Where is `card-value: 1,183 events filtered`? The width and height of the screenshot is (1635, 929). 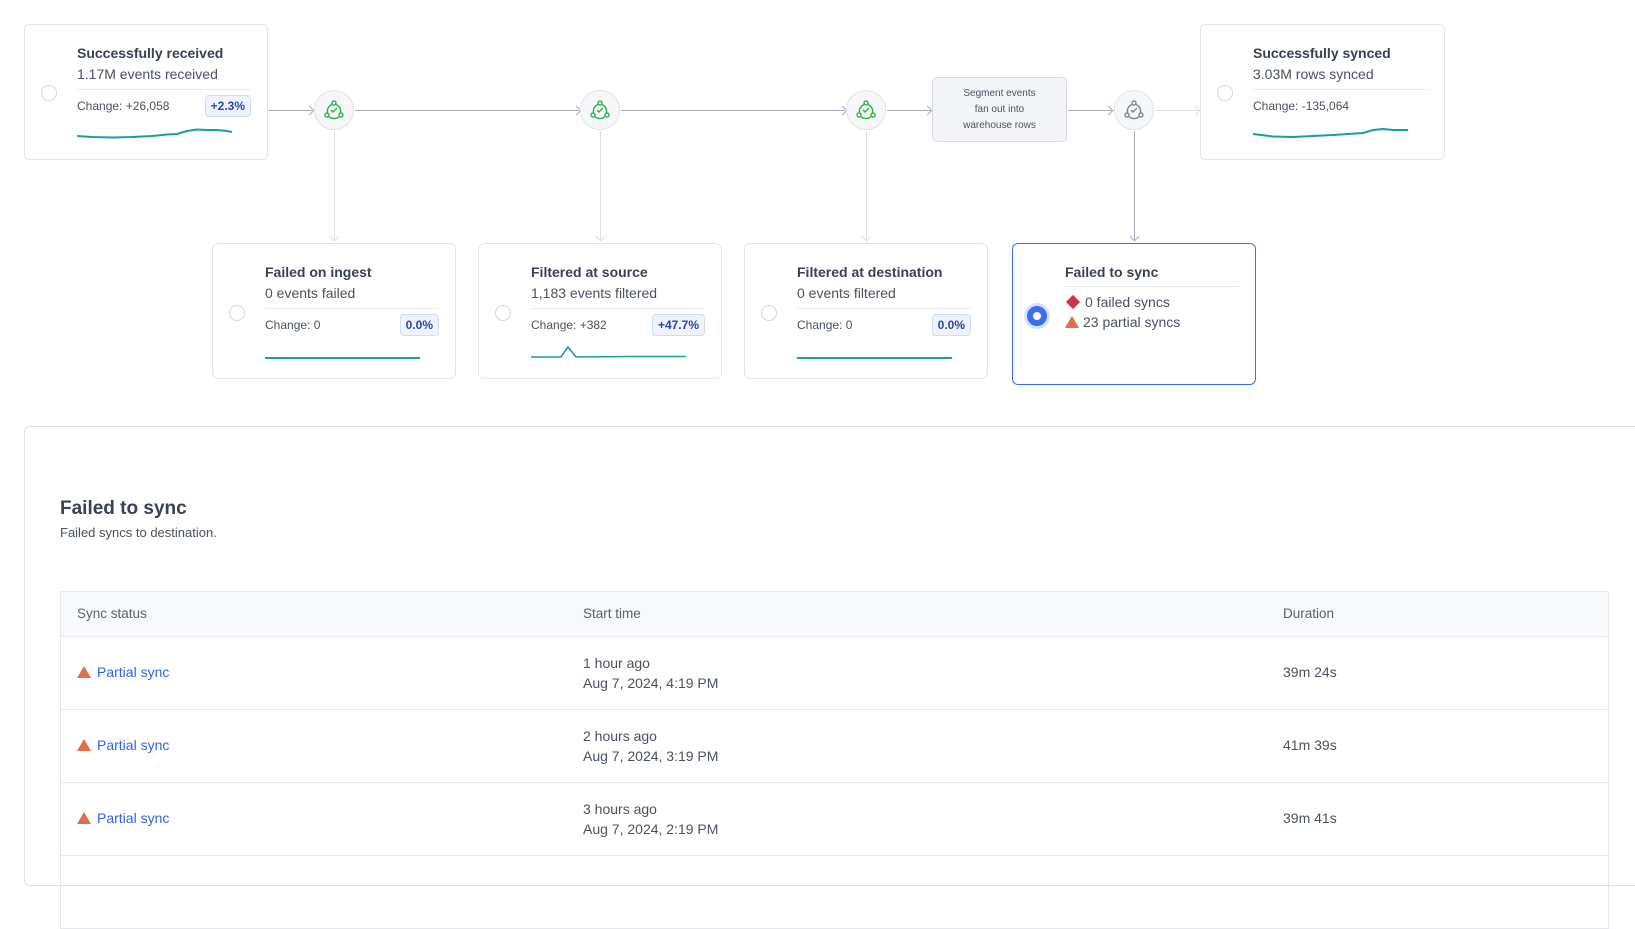 card-value: 1,183 events filtered is located at coordinates (618, 295).